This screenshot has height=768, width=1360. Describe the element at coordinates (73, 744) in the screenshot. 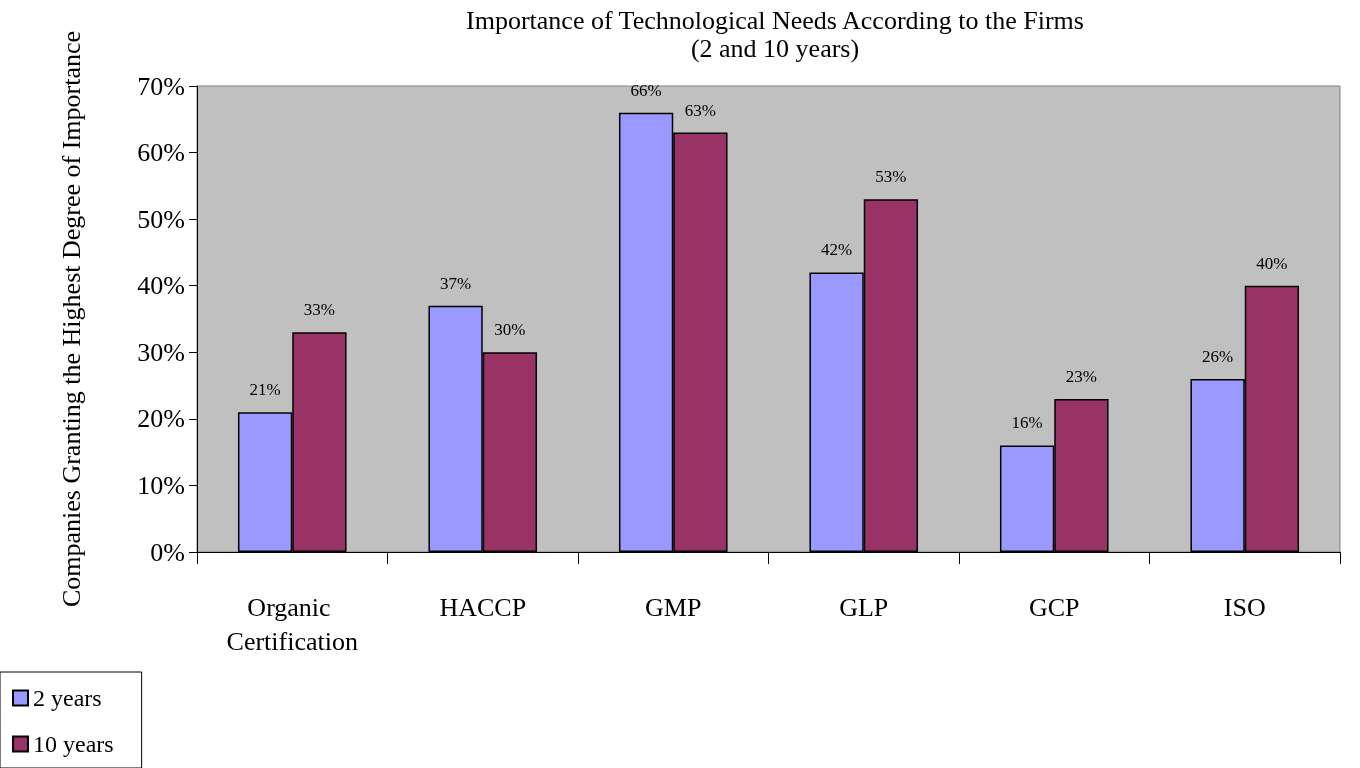

I see `legend-label: 10 years` at that location.